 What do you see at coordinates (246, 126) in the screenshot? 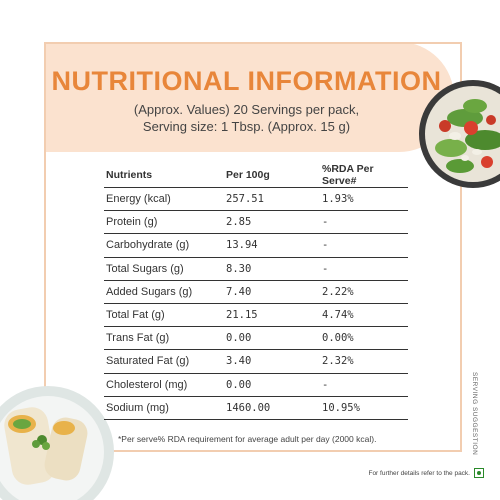
I see `subtitle-serving-size: Serving size: 1 Tbsp. (Approx. 15 g)` at bounding box center [246, 126].